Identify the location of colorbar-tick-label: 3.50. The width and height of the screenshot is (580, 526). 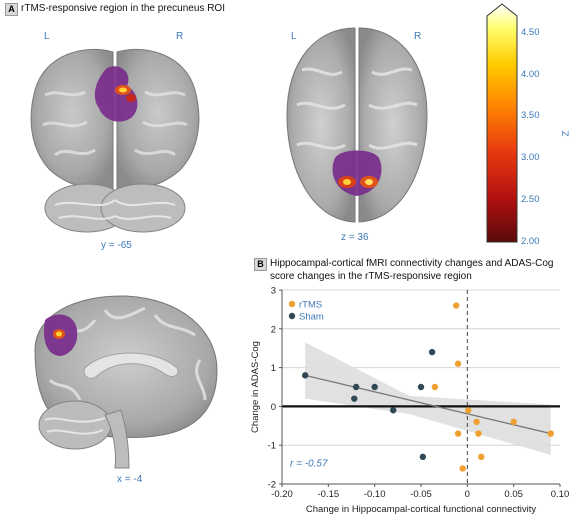
(530, 116).